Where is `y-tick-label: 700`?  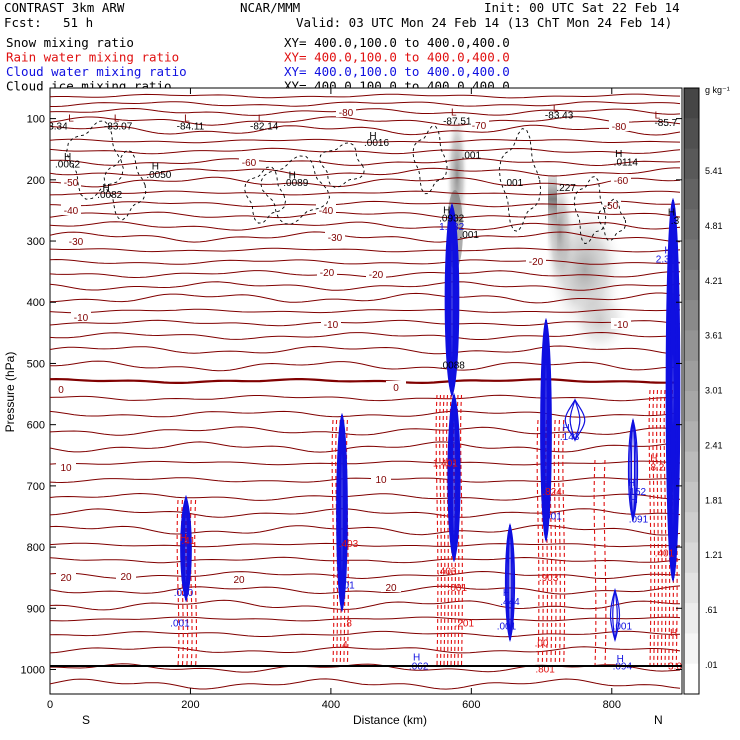 y-tick-label: 700 is located at coordinates (36, 487).